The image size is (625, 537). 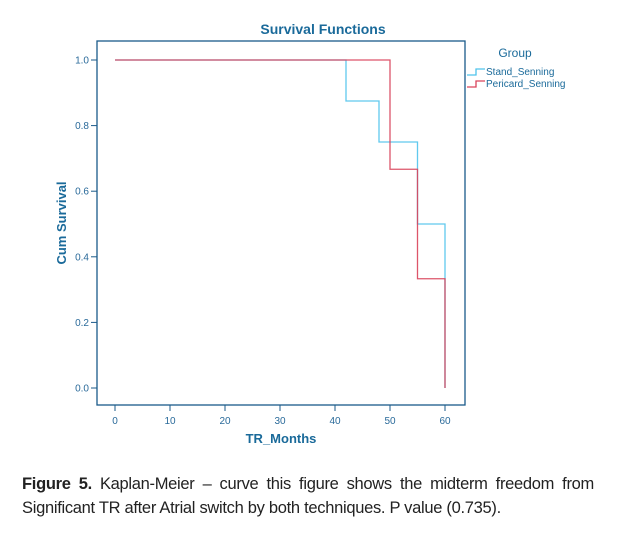 I want to click on chart-title: Survival Functions, so click(x=322, y=29).